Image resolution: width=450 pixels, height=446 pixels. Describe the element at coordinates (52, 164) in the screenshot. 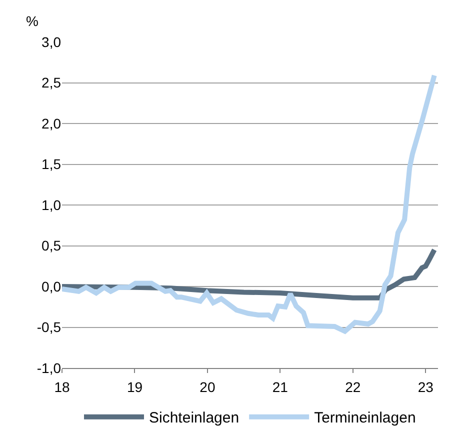

I see `y-tick-label: 1,5` at that location.